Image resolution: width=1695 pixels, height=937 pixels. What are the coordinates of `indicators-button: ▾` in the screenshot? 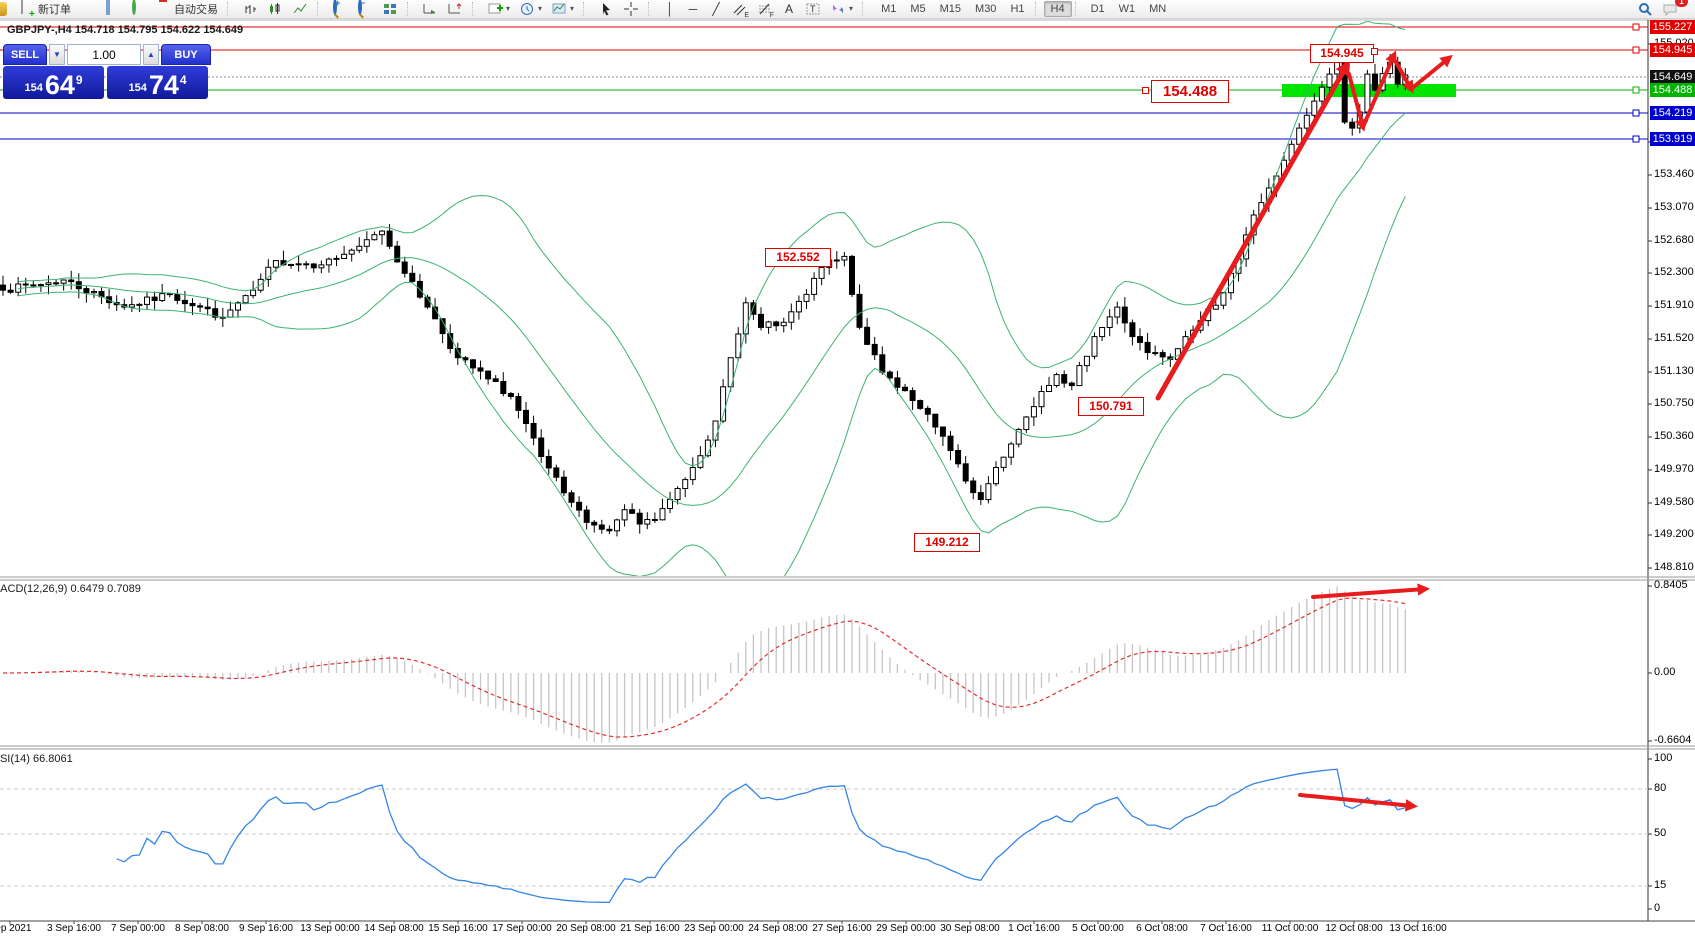 It's located at (498, 9).